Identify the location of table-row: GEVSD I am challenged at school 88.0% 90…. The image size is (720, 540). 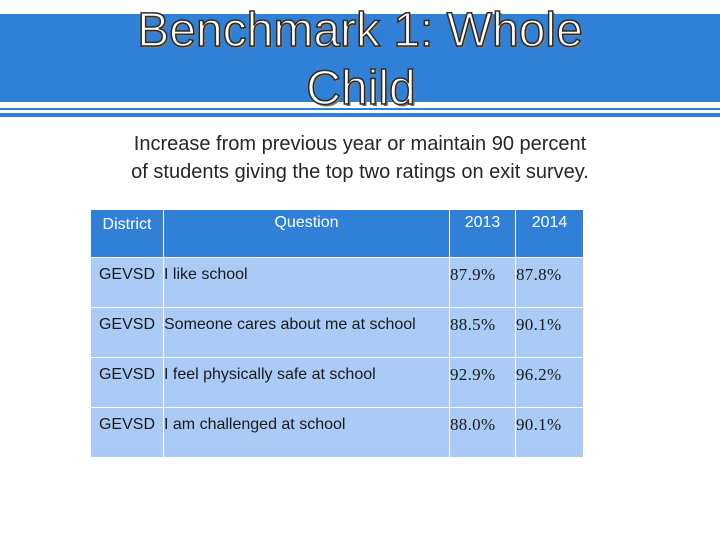
(337, 432).